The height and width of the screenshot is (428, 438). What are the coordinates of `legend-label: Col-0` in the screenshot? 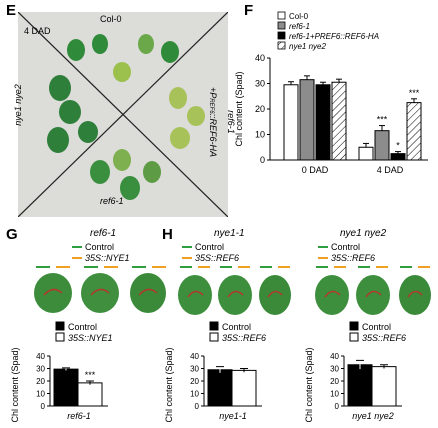 It's located at (299, 16).